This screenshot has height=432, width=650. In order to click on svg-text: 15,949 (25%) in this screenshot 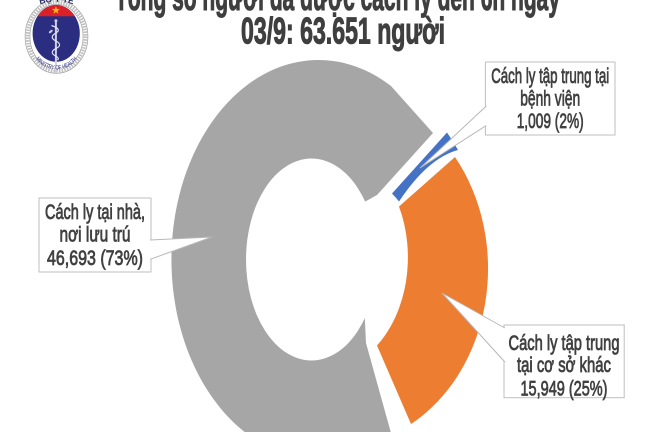, I will do `click(564, 389)`.